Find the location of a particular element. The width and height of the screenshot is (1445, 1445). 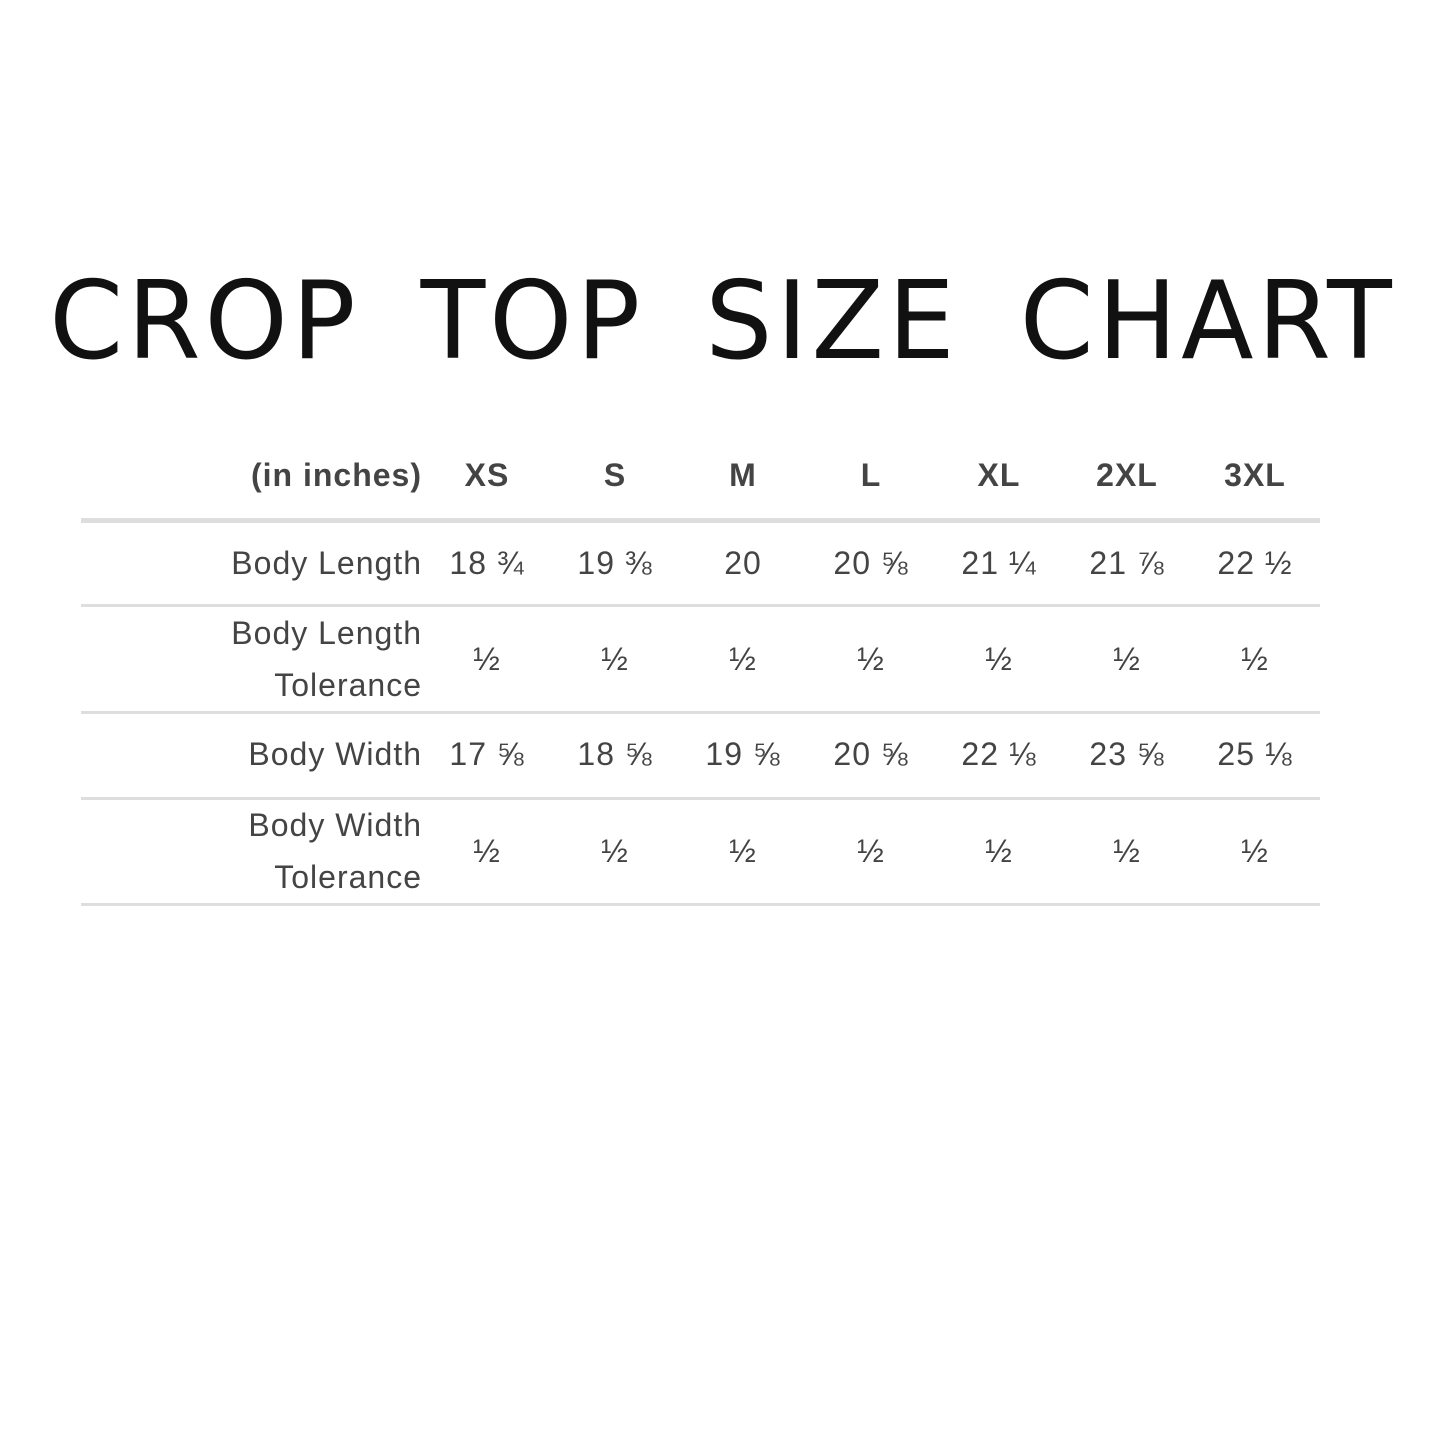

column-header: 3XL is located at coordinates (1255, 475).